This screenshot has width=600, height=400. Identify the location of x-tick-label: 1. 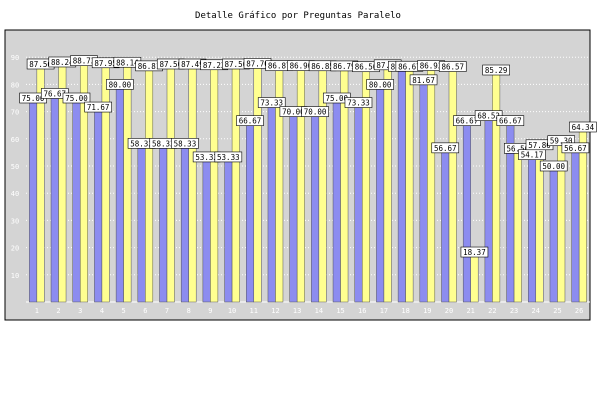
(37, 311).